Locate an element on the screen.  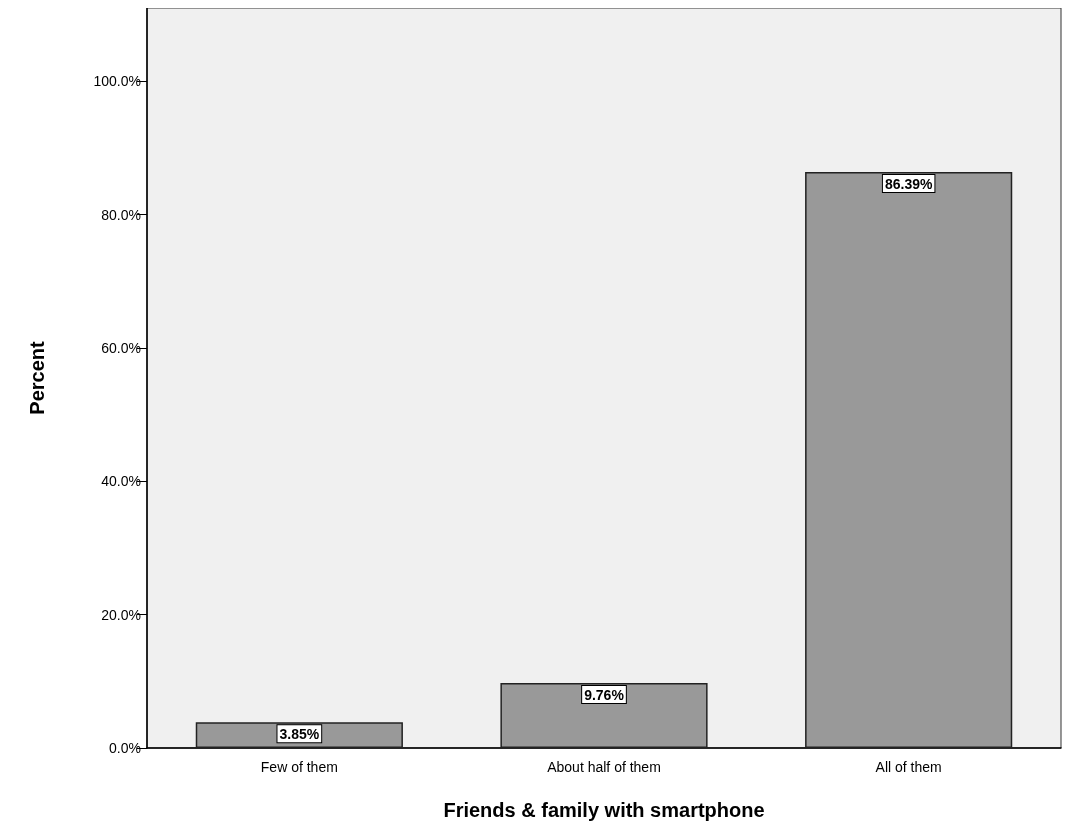
x-axis-title: Friends & family with smartphone is located at coordinates (604, 810).